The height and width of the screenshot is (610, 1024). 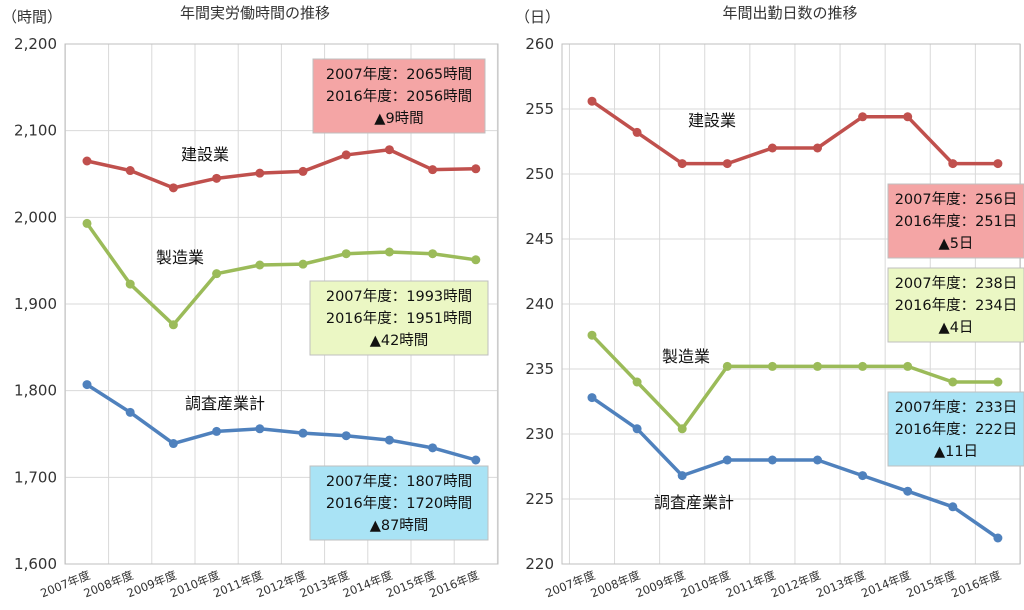 I want to click on chart1-annotation-text: 2016年度：1720時間, so click(x=399, y=503).